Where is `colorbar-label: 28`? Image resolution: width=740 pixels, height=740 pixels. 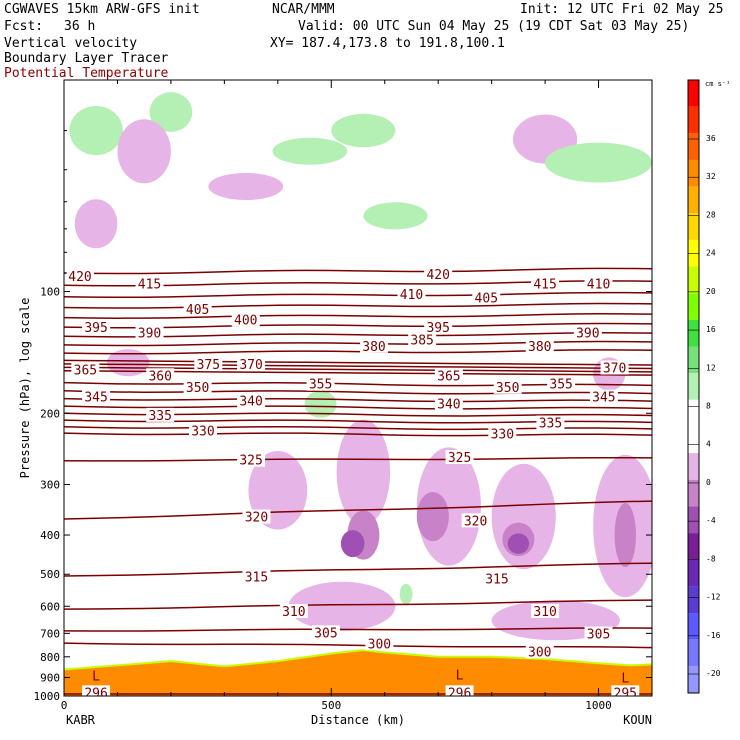
colorbar-label: 28 is located at coordinates (711, 214).